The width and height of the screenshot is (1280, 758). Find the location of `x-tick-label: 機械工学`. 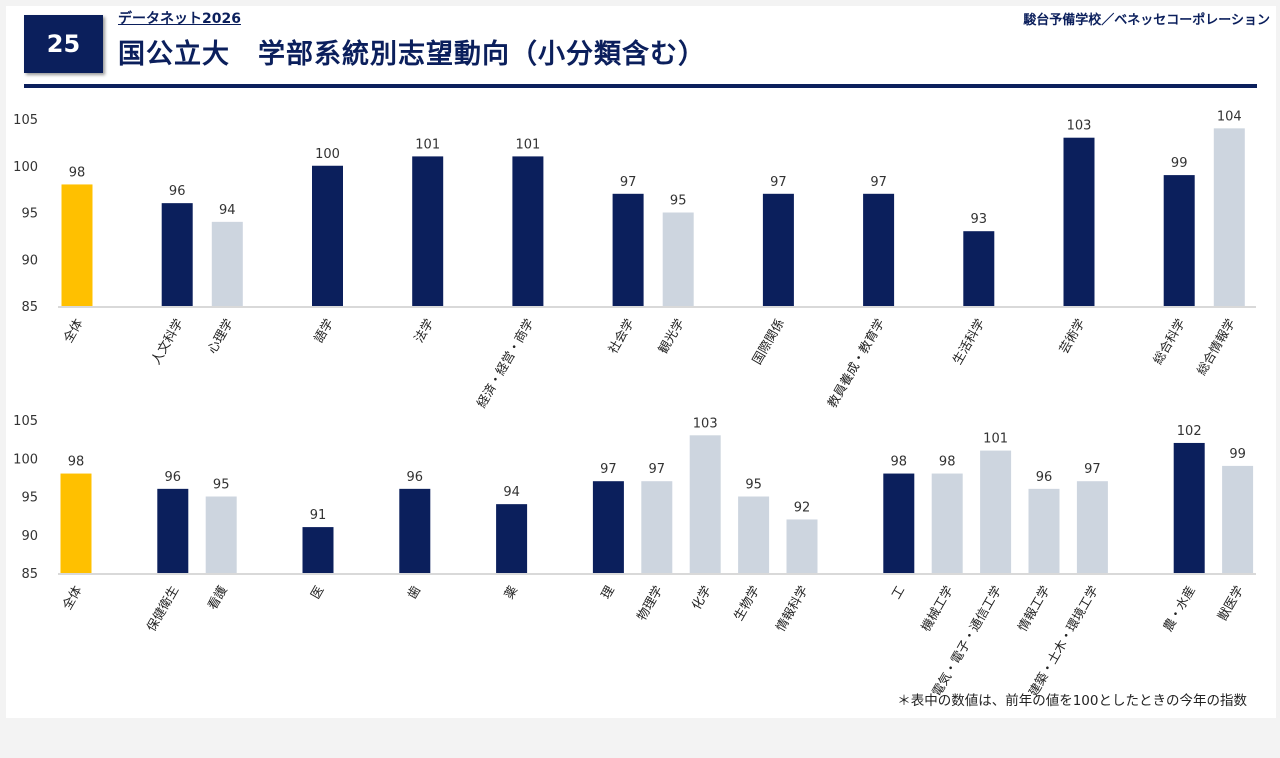

x-tick-label: 機械工学 is located at coordinates (937, 608).